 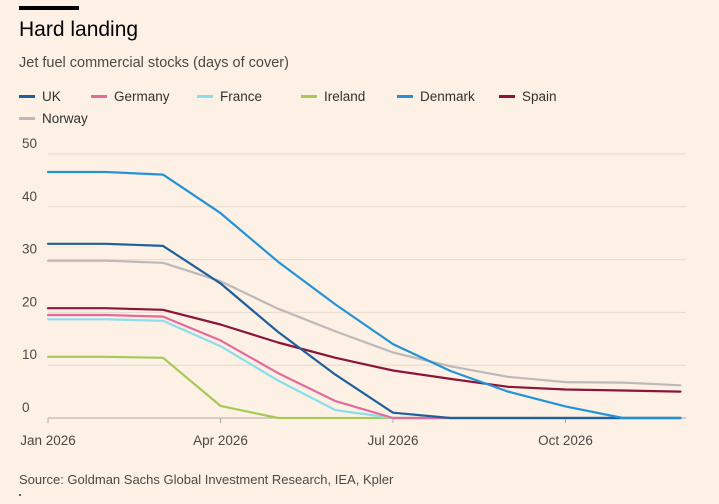 What do you see at coordinates (142, 96) in the screenshot?
I see `legend-label: Germany` at bounding box center [142, 96].